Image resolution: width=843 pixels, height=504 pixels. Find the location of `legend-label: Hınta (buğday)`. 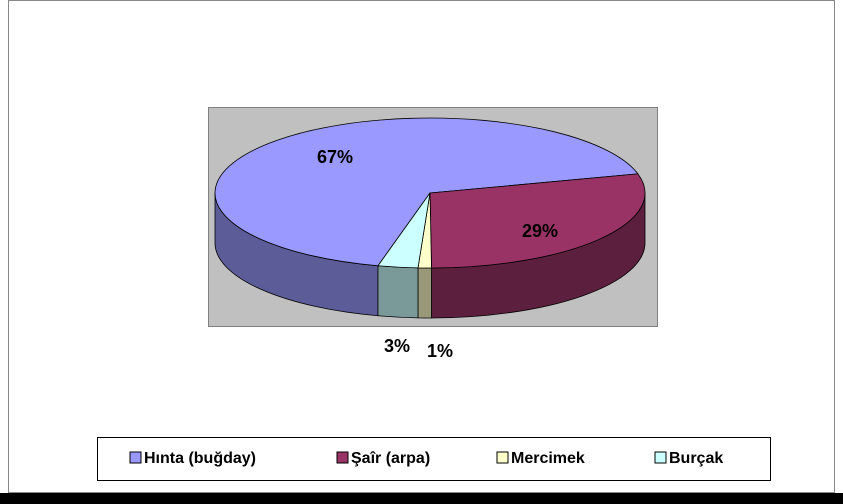

legend-label: Hınta (buğday) is located at coordinates (200, 458).